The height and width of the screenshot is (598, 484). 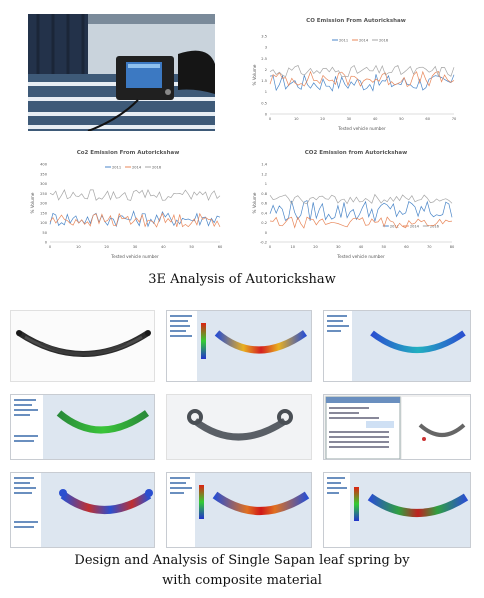 What do you see at coordinates (44, 233) in the screenshot?
I see `y-tick-label: 50` at bounding box center [44, 233].